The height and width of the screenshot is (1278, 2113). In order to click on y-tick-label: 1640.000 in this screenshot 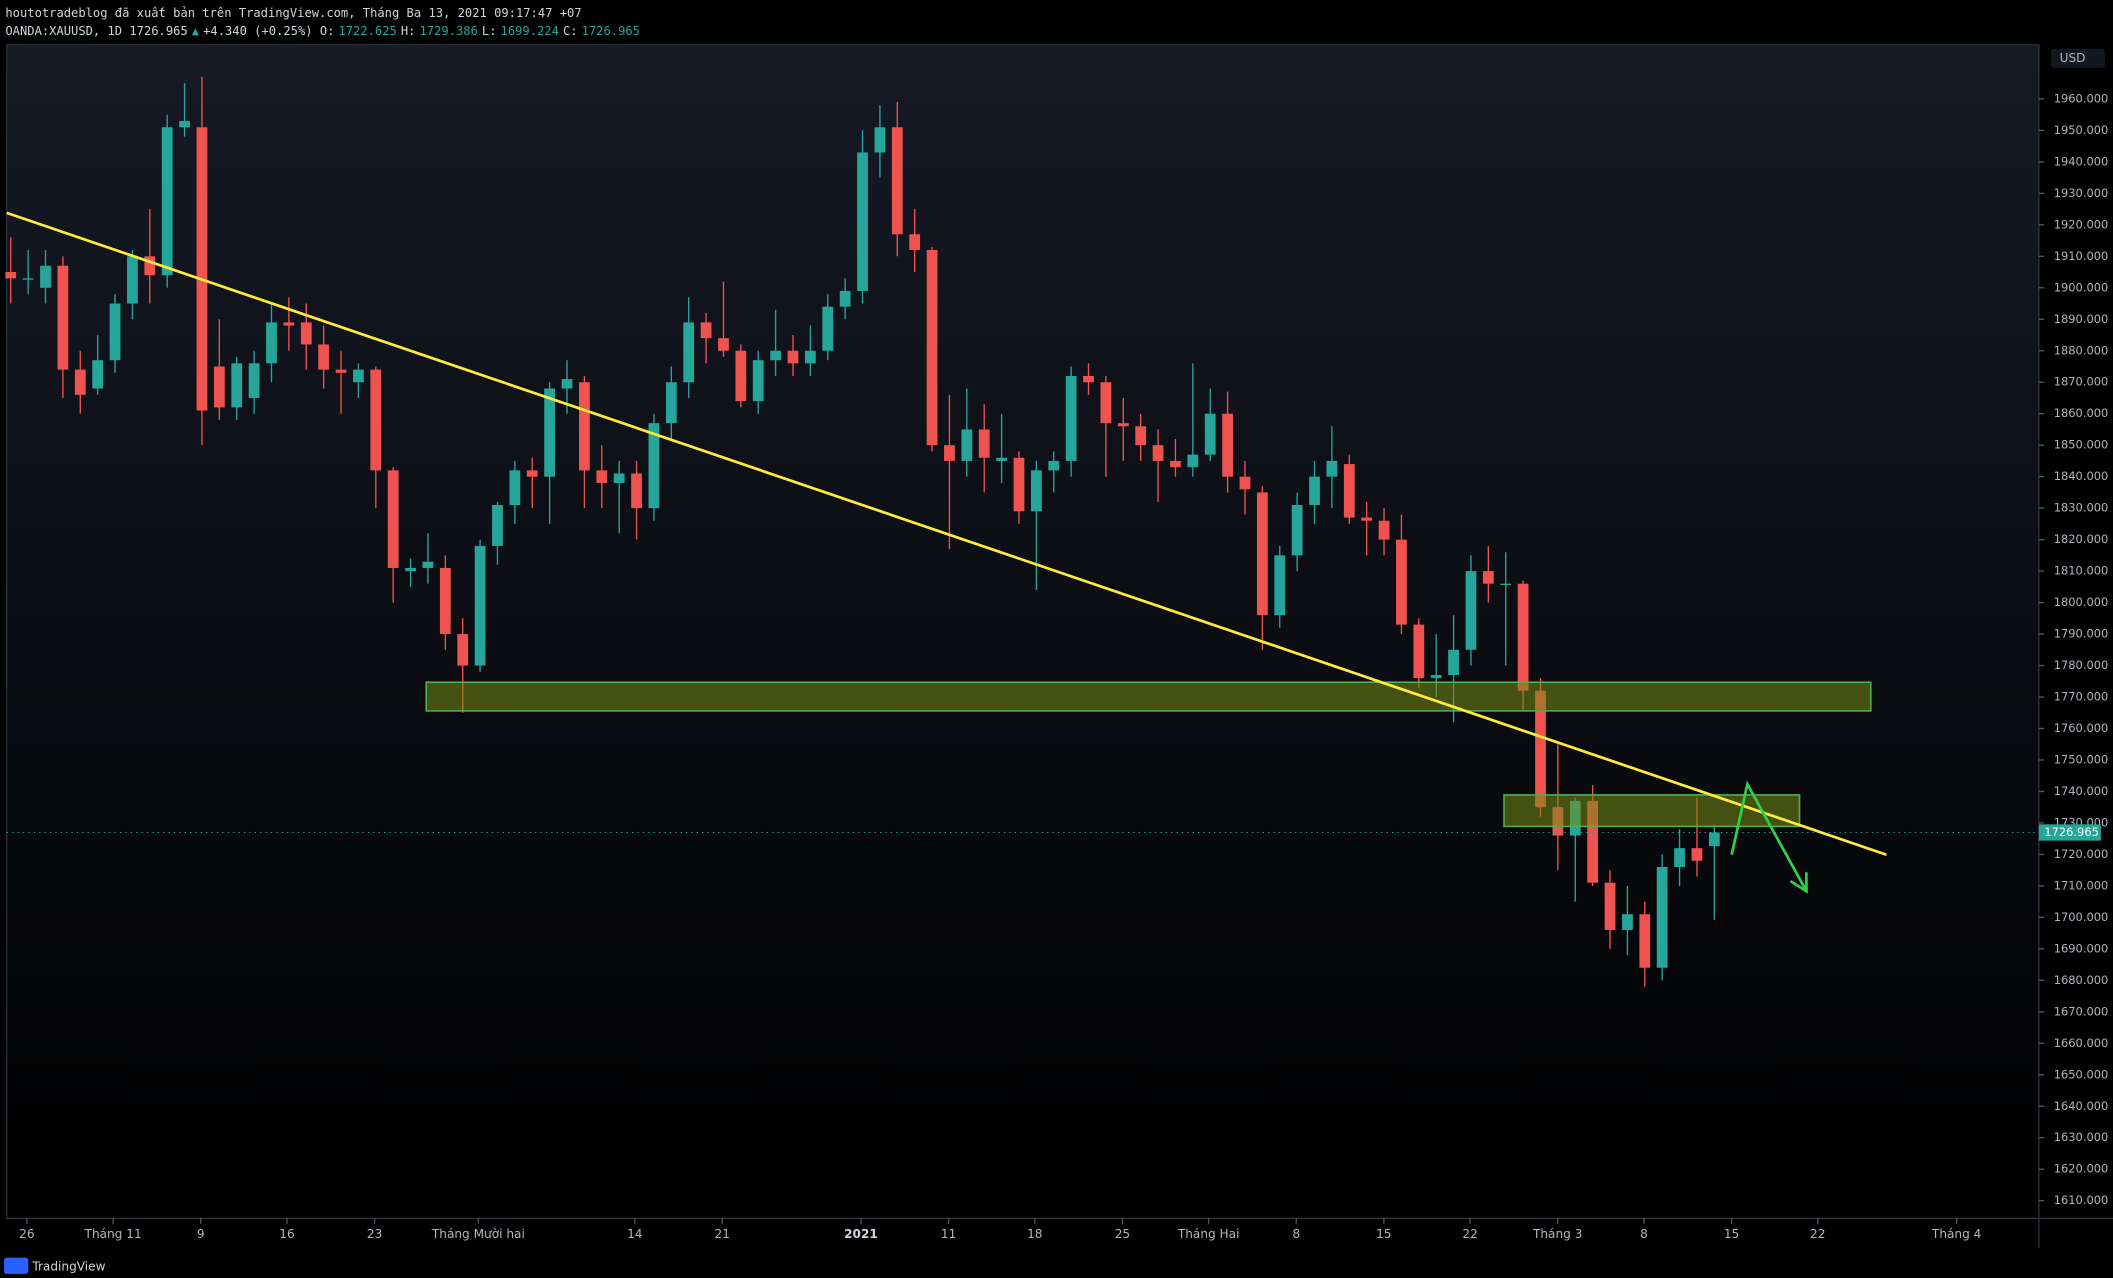, I will do `click(2081, 1106)`.